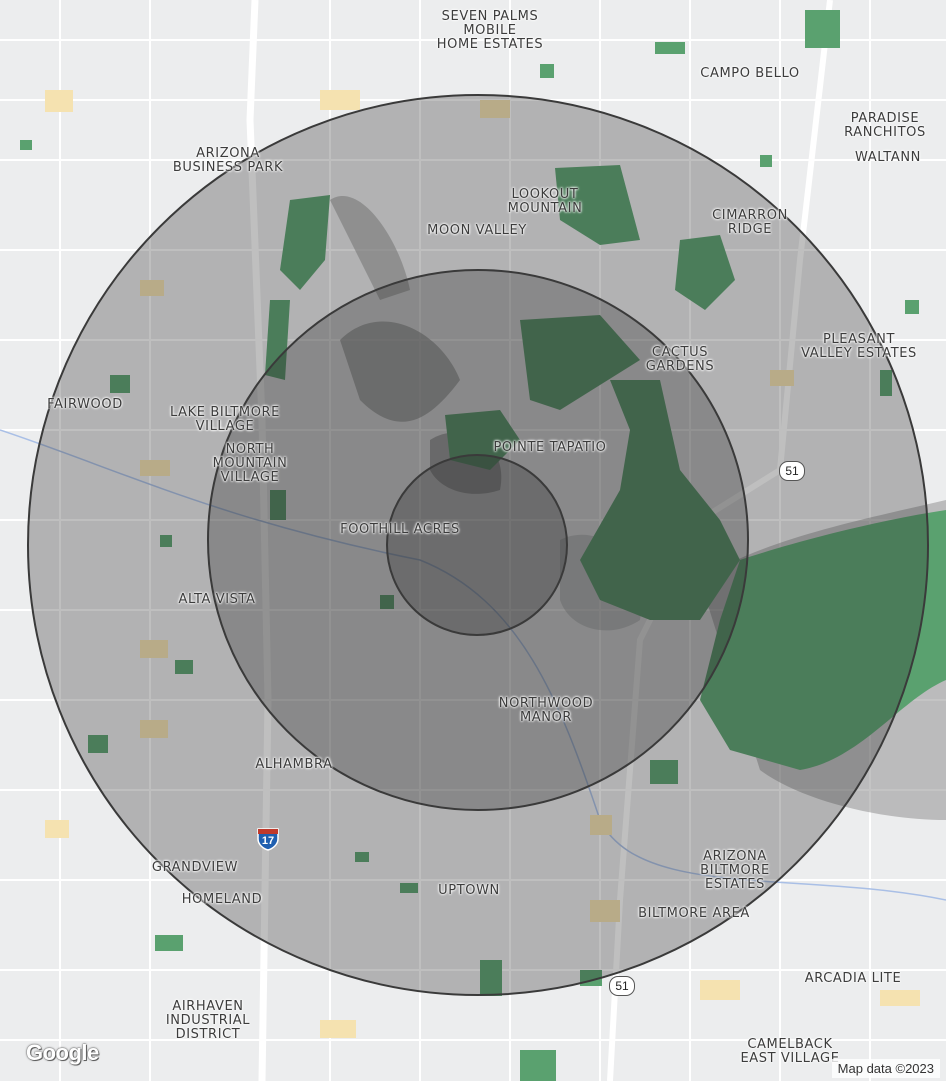  Describe the element at coordinates (250, 463) in the screenshot. I see `label-north-mountain-village: NORTH MOUNTAIN VILLAGE` at that location.